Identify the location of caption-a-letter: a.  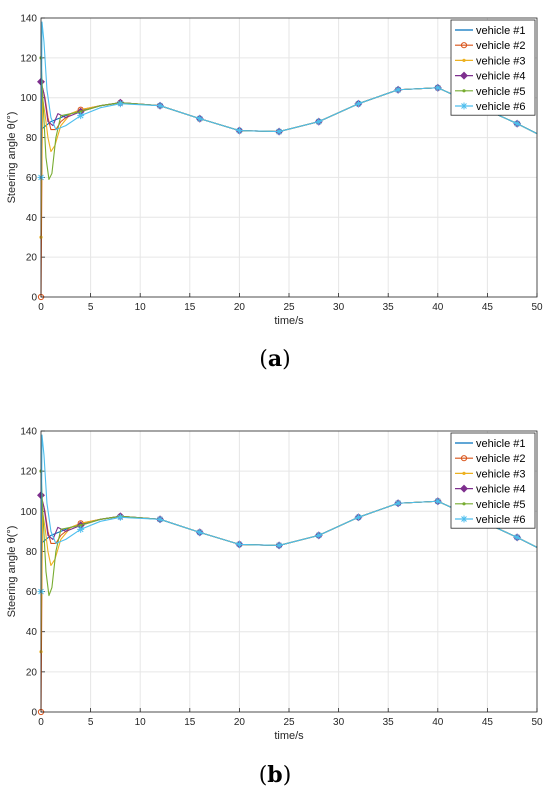
(275, 359).